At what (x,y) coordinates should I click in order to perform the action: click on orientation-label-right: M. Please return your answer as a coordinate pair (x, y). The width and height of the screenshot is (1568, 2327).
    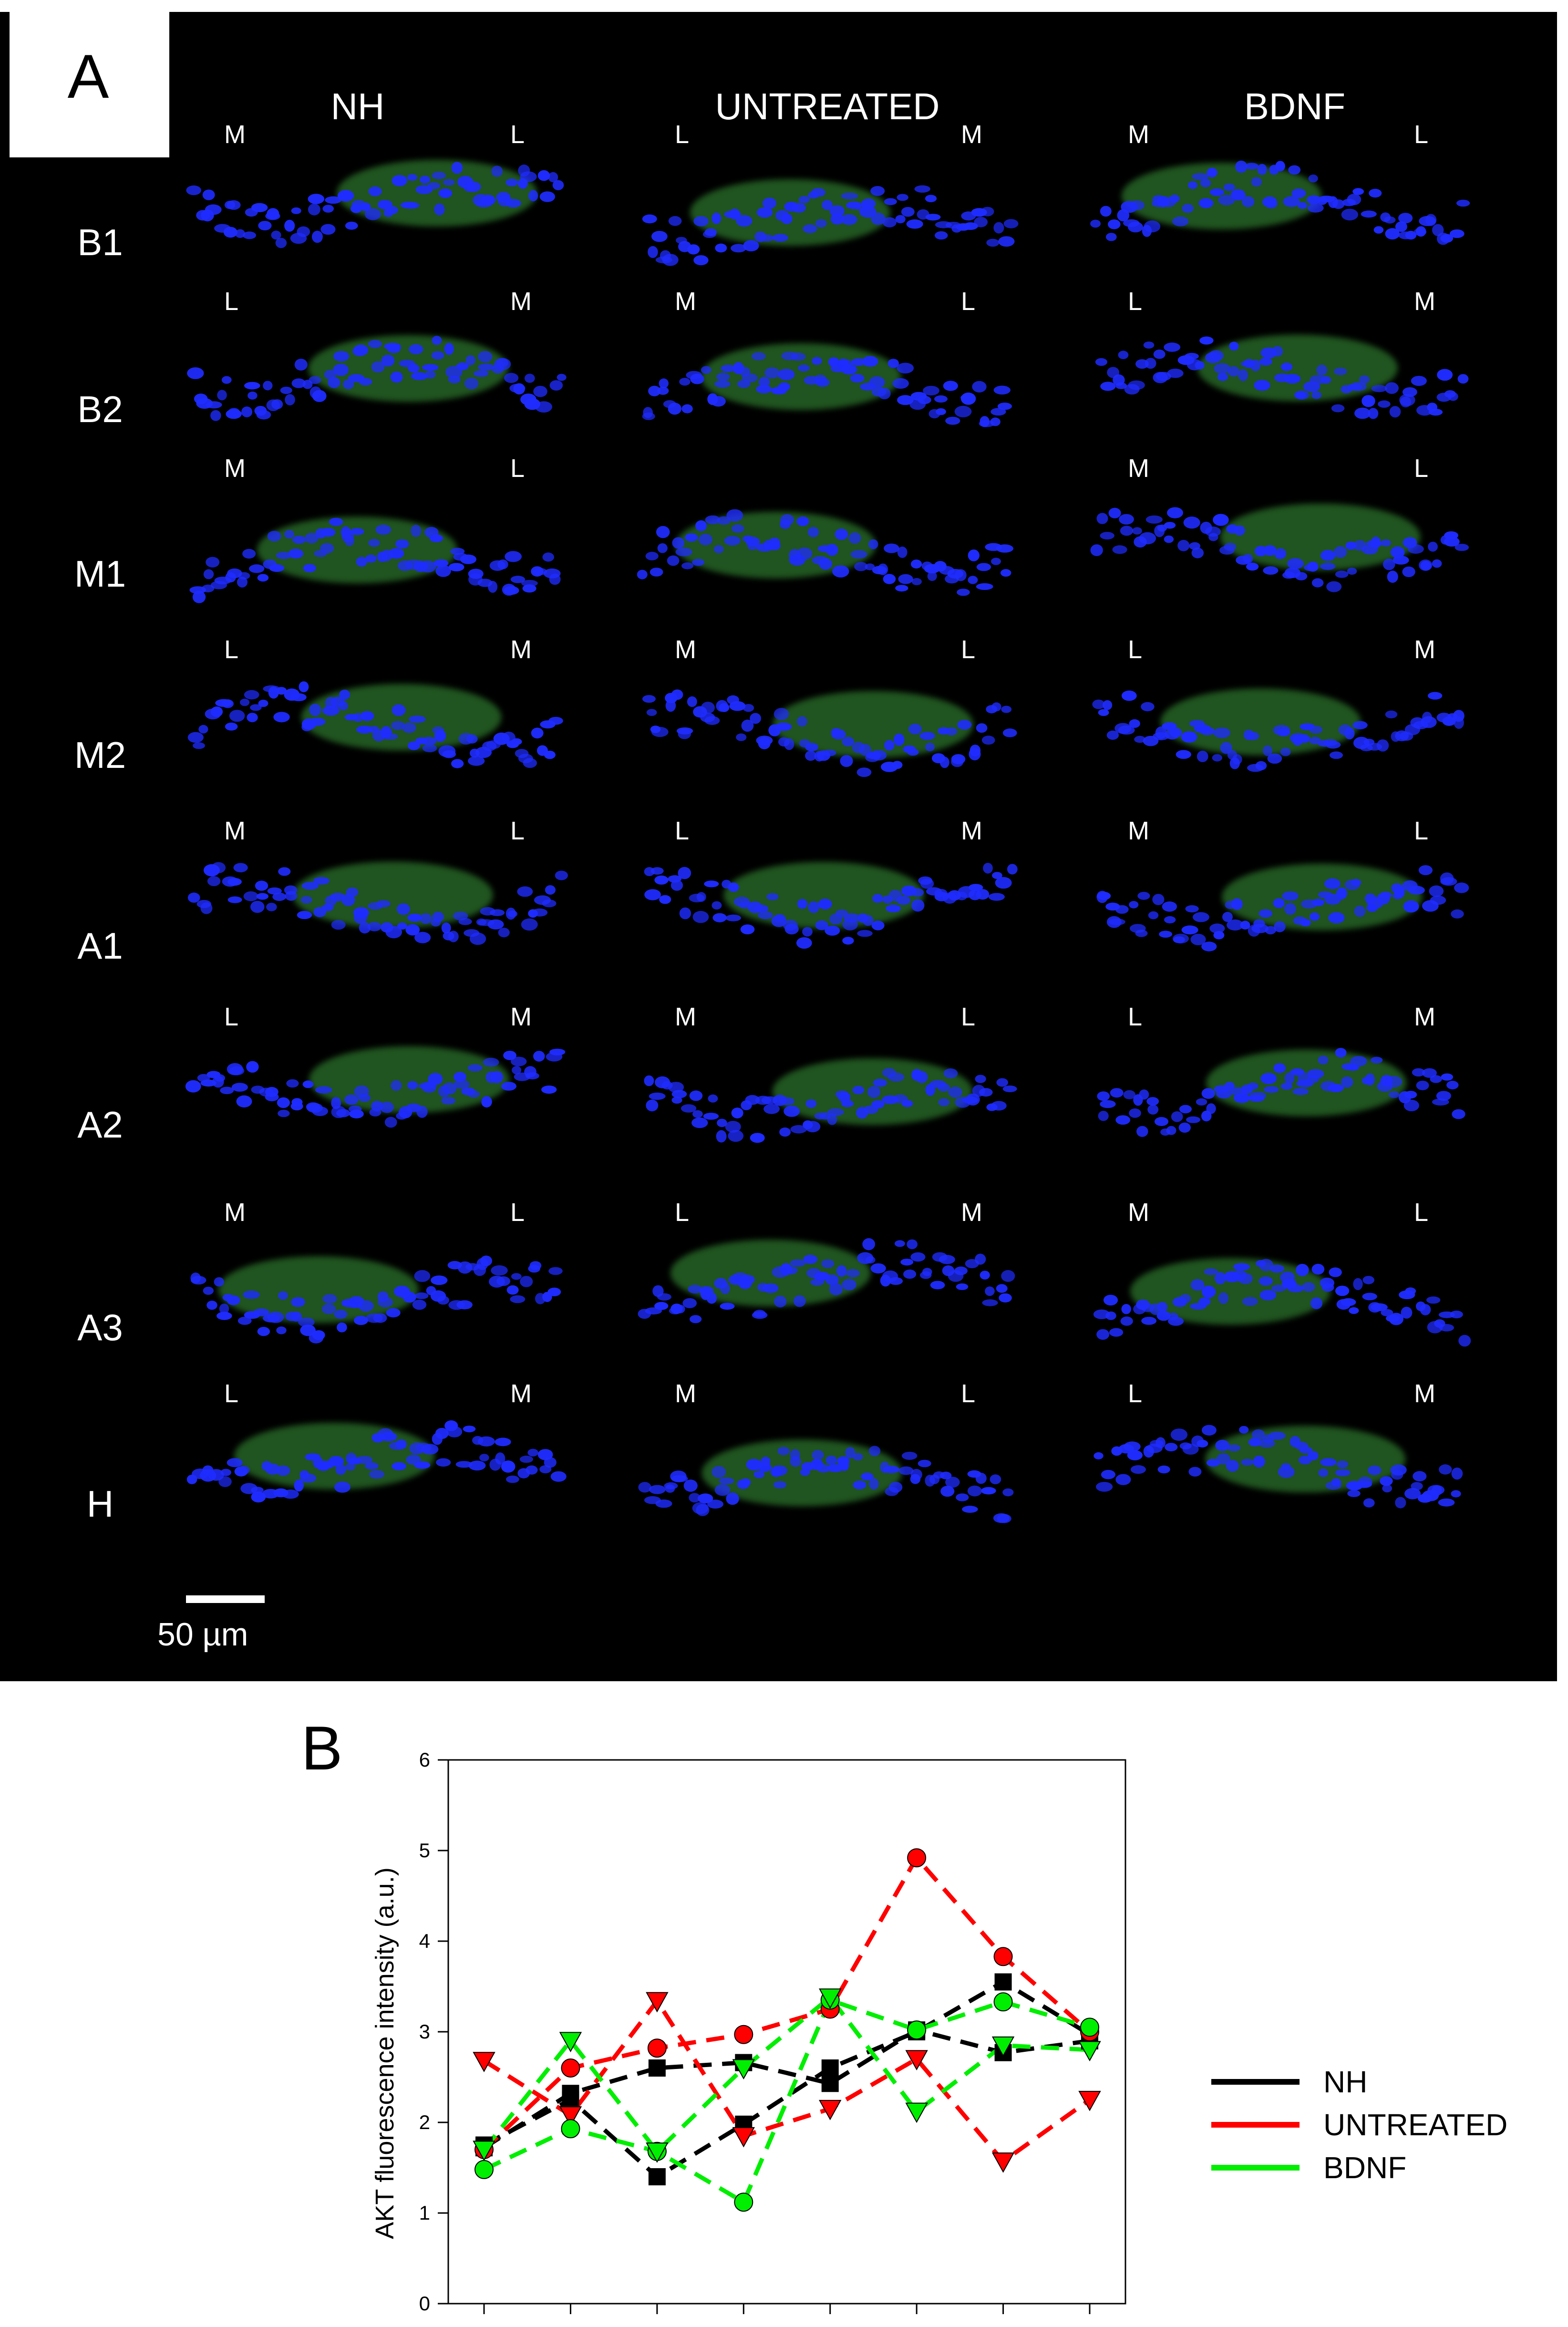
    Looking at the image, I should click on (1424, 1017).